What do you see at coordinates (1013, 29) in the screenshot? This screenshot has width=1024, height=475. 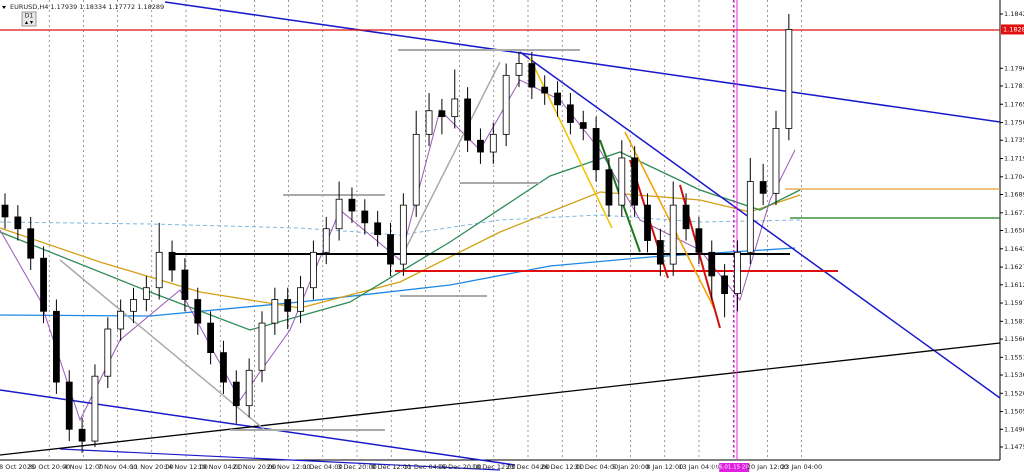 I see `current-price-label: 1.18289` at bounding box center [1013, 29].